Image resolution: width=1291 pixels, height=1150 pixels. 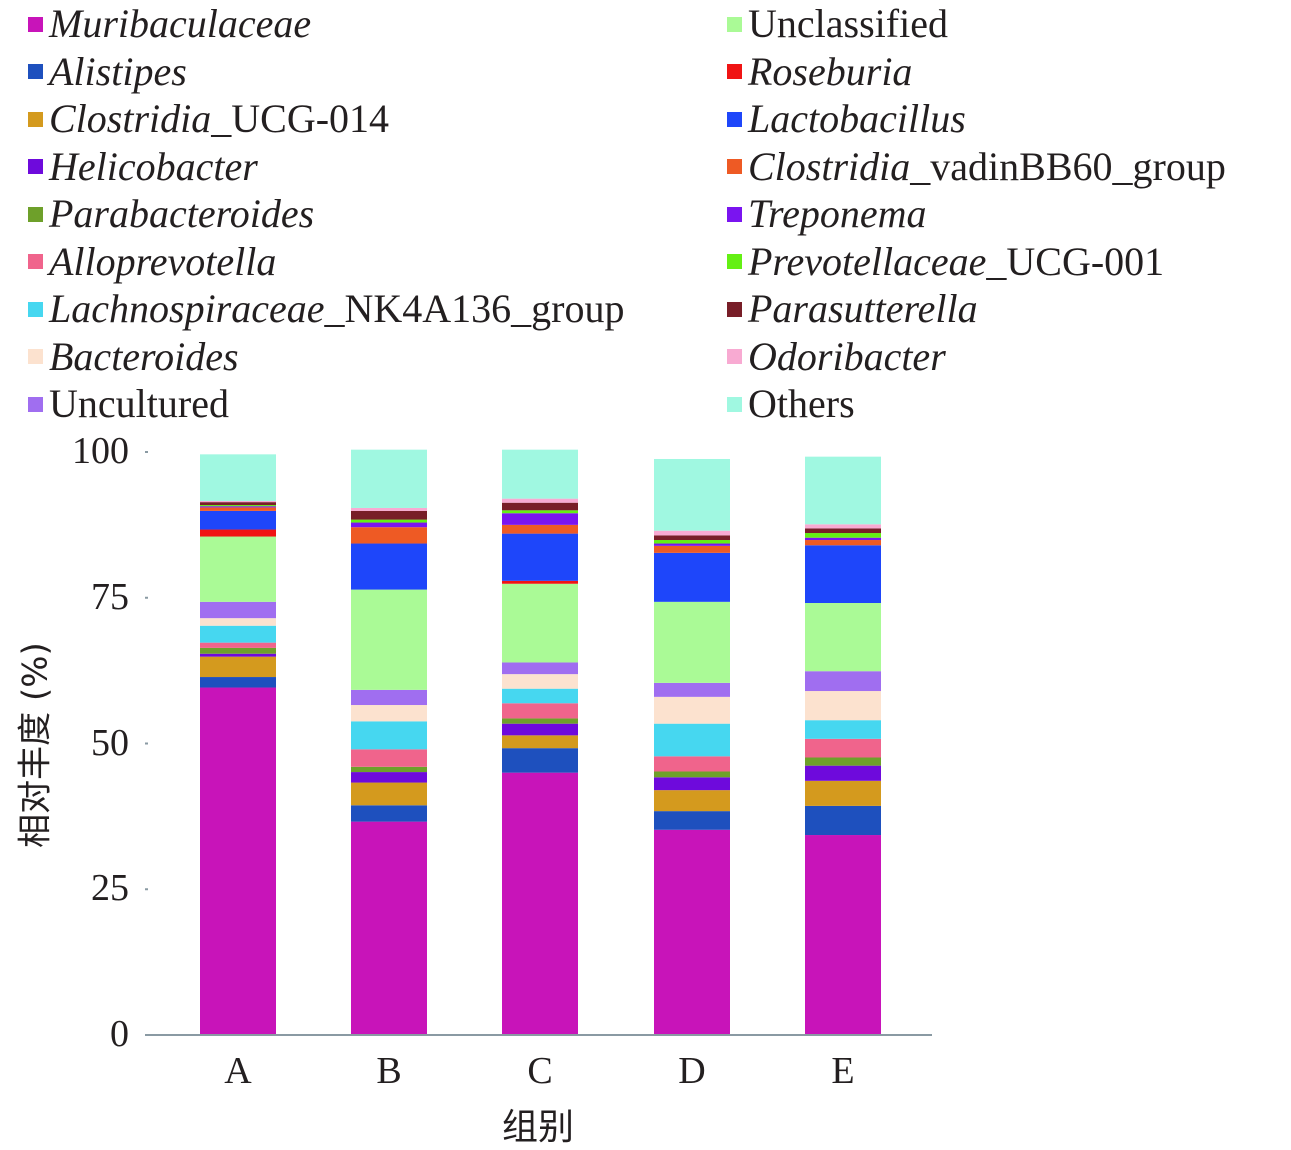 I want to click on bar-group-A, so click(x=238, y=744).